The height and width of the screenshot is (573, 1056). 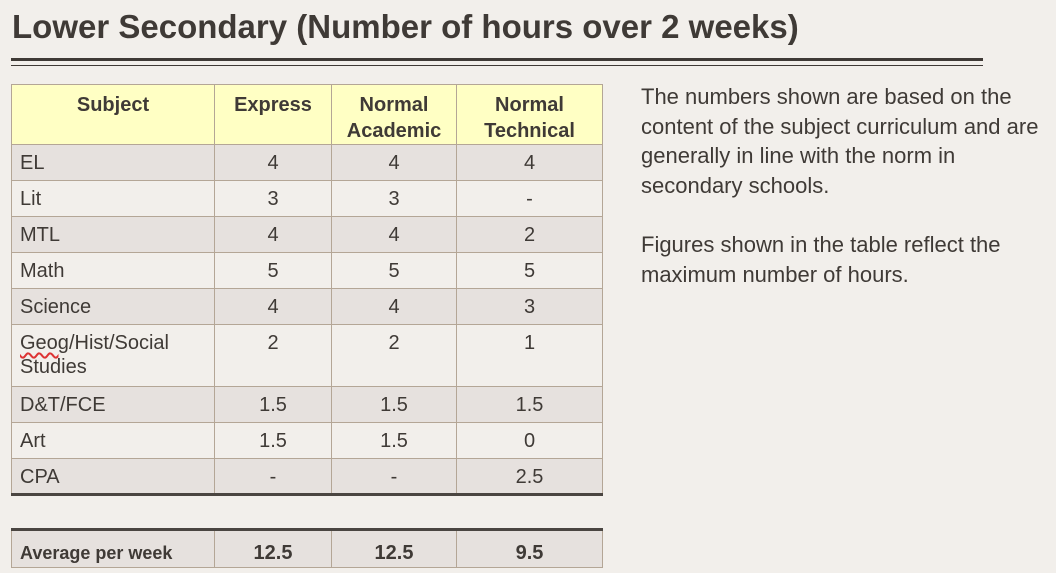 What do you see at coordinates (273, 114) in the screenshot?
I see `header-express: Express` at bounding box center [273, 114].